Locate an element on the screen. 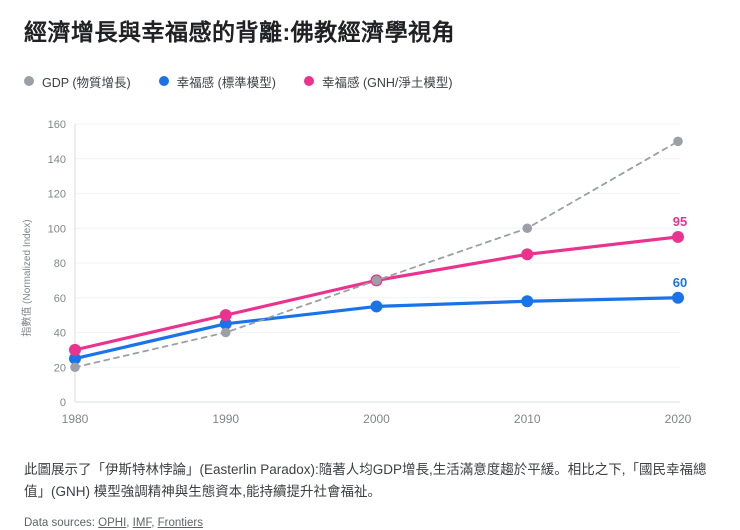 The width and height of the screenshot is (740, 530). legend-dot-happiness-standard-icon is located at coordinates (163, 81).